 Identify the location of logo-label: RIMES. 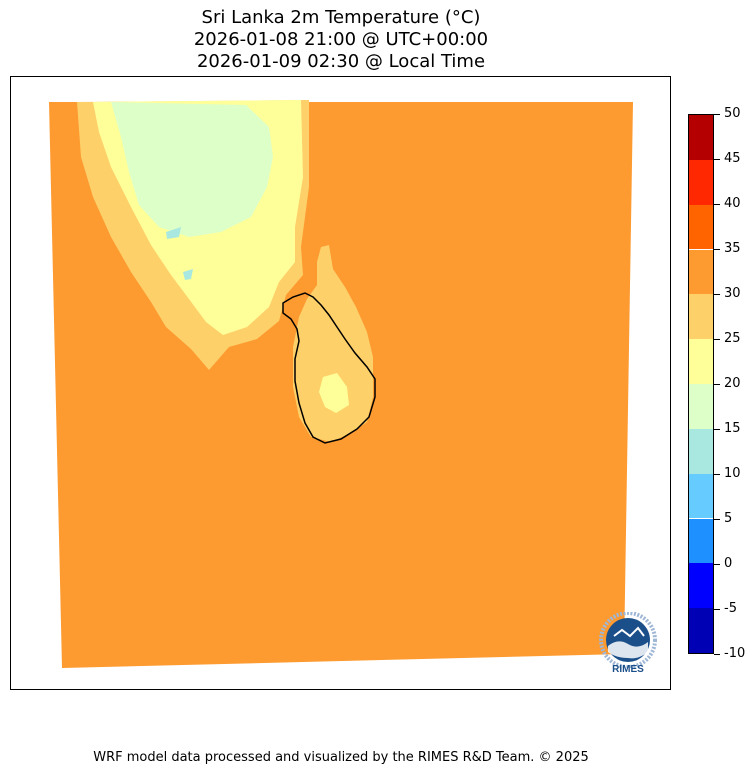
(628, 669).